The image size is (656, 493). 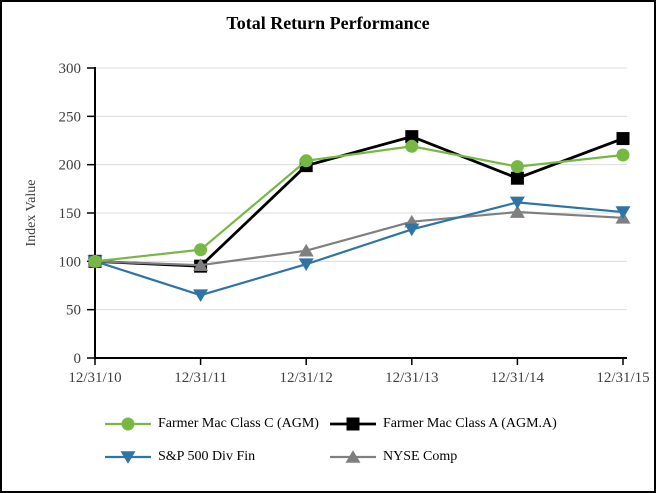 I want to click on legend-item-nyse-comp: NYSE Comp, so click(x=393, y=457).